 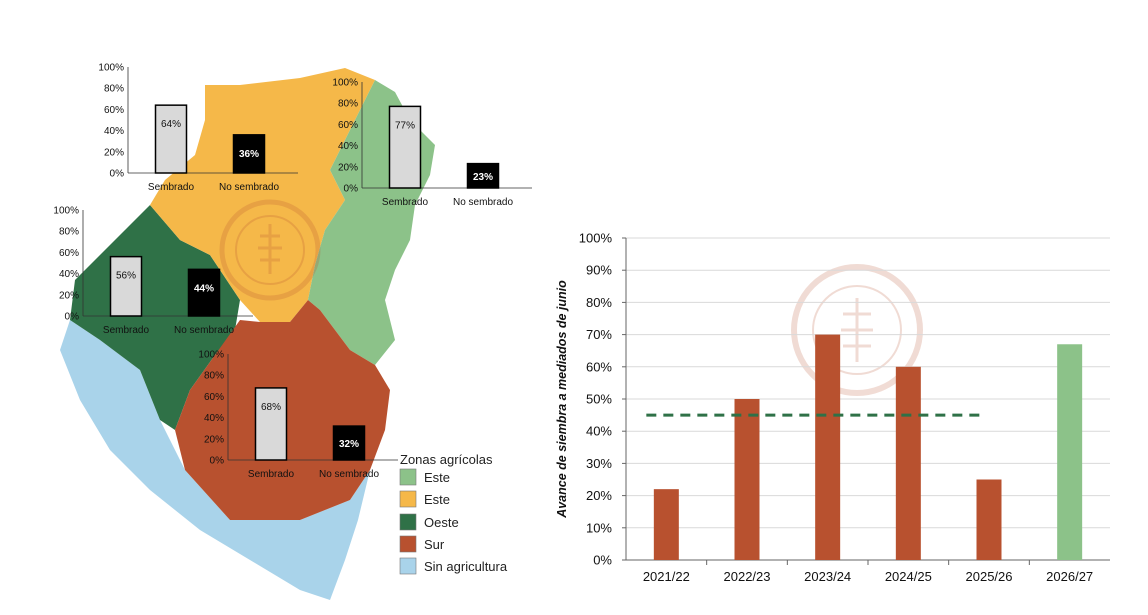 I want to click on bar-data-label: 44%, so click(x=204, y=288).